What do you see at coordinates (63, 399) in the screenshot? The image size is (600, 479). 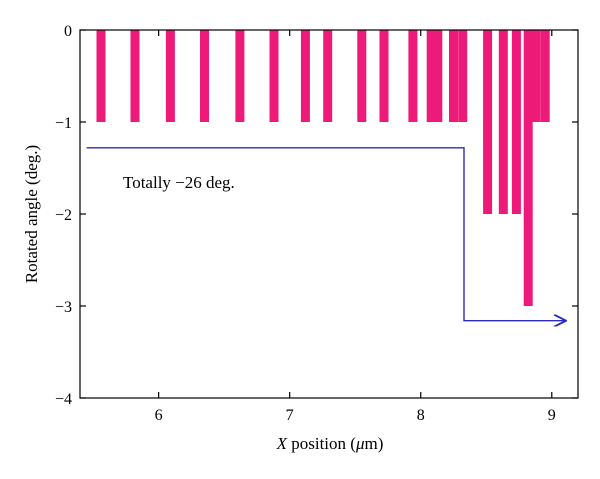 I see `y-tick-label--4: −4` at bounding box center [63, 399].